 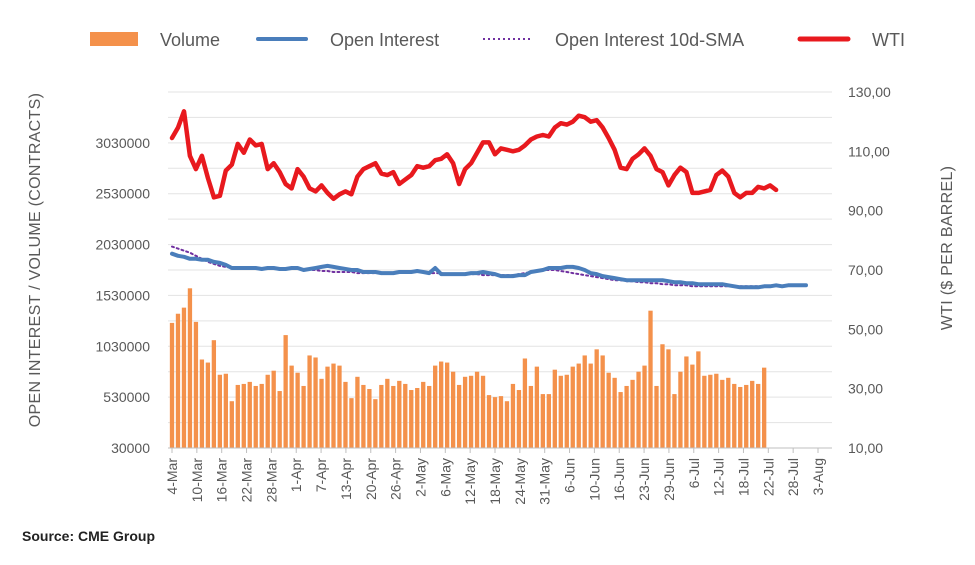 What do you see at coordinates (865, 270) in the screenshot?
I see `right-tick-label: 70,00` at bounding box center [865, 270].